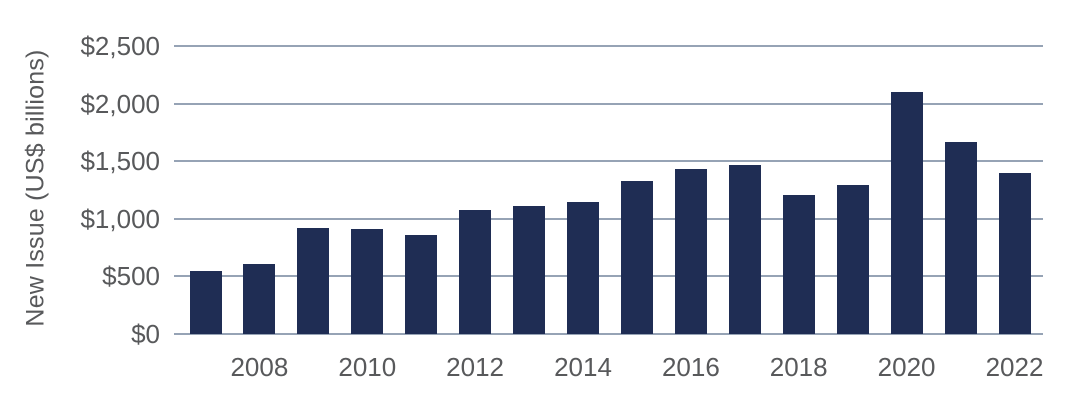  What do you see at coordinates (583, 367) in the screenshot?
I see `xtick-label-2014: 2014` at bounding box center [583, 367].